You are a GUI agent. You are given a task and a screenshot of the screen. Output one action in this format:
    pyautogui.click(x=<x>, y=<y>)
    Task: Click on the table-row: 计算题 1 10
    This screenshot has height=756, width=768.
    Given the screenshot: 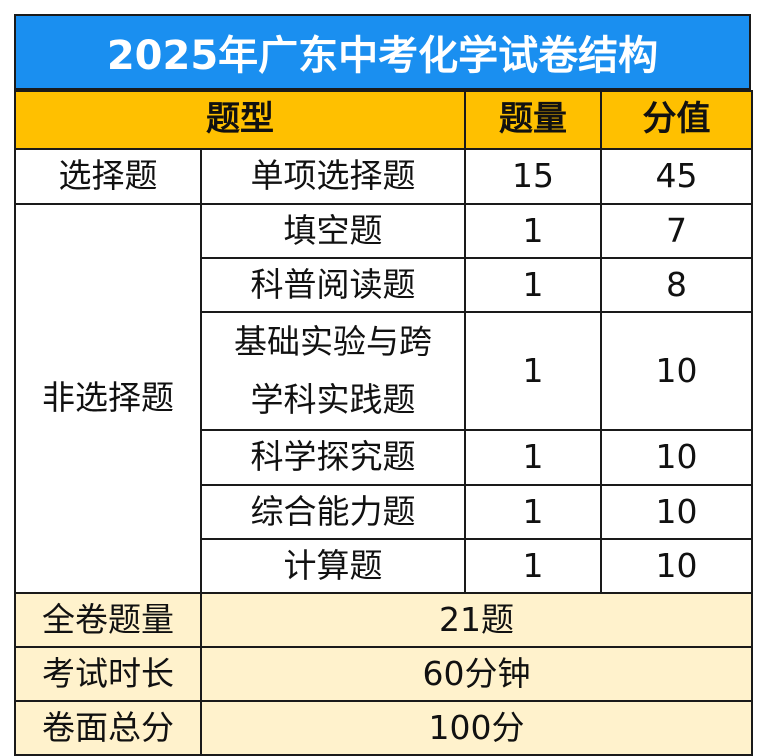 What is the action you would take?
    pyautogui.click(x=384, y=566)
    